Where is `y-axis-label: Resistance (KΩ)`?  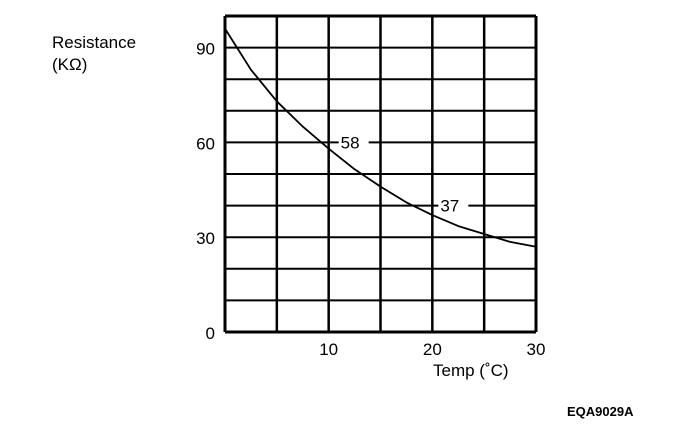
y-axis-label: Resistance (KΩ) is located at coordinates (94, 54).